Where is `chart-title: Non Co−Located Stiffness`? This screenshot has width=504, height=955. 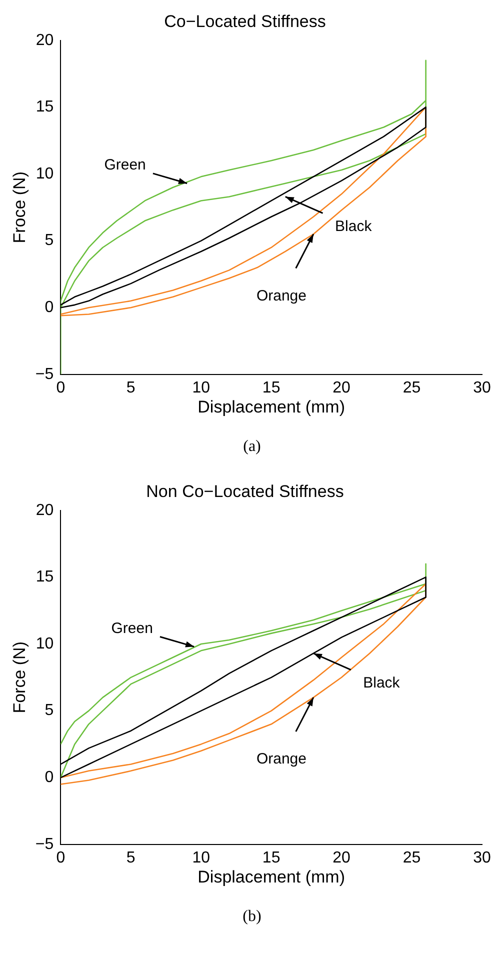 chart-title: Non Co−Located Stiffness is located at coordinates (245, 491).